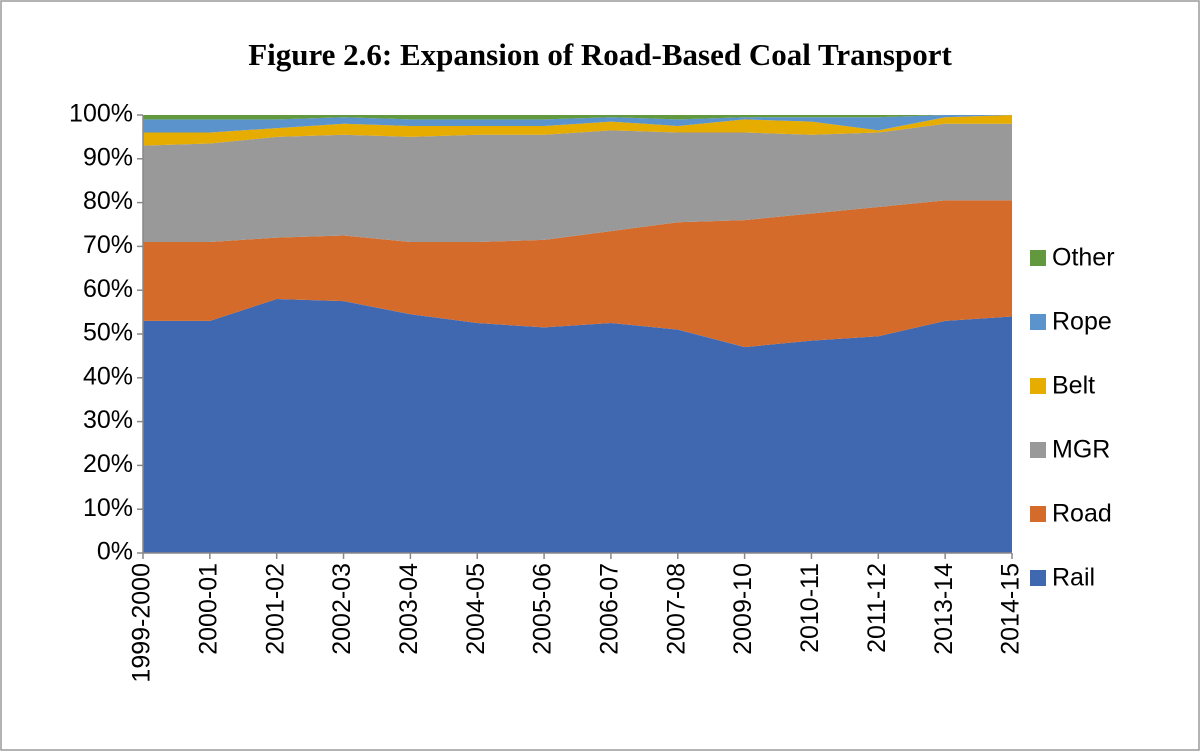  What do you see at coordinates (743, 609) in the screenshot?
I see `x-tick-label: 2009-10` at bounding box center [743, 609].